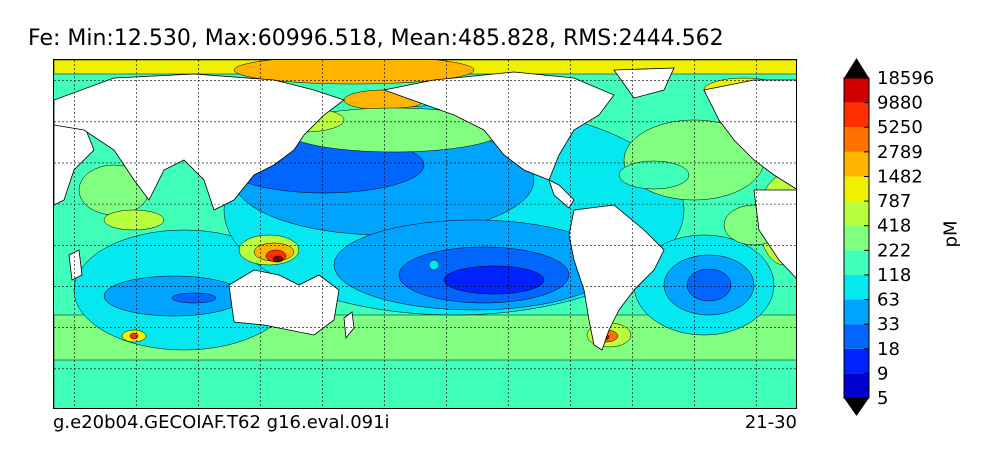  I want to click on colorbar-tick-label: 118, so click(894, 275).